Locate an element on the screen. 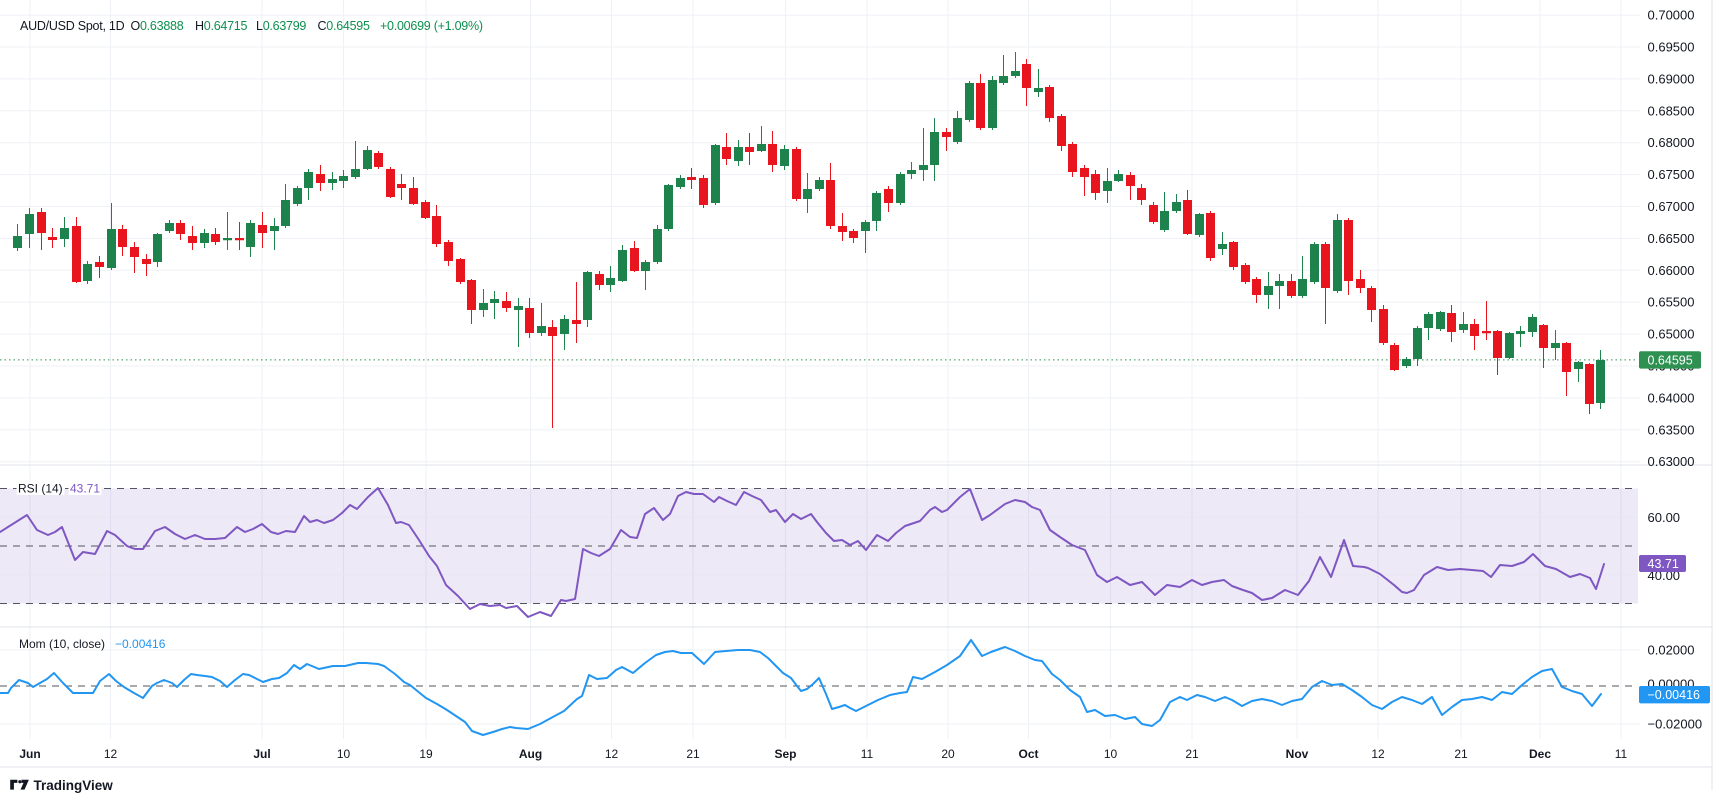  svg-text: Nov is located at coordinates (1297, 754).